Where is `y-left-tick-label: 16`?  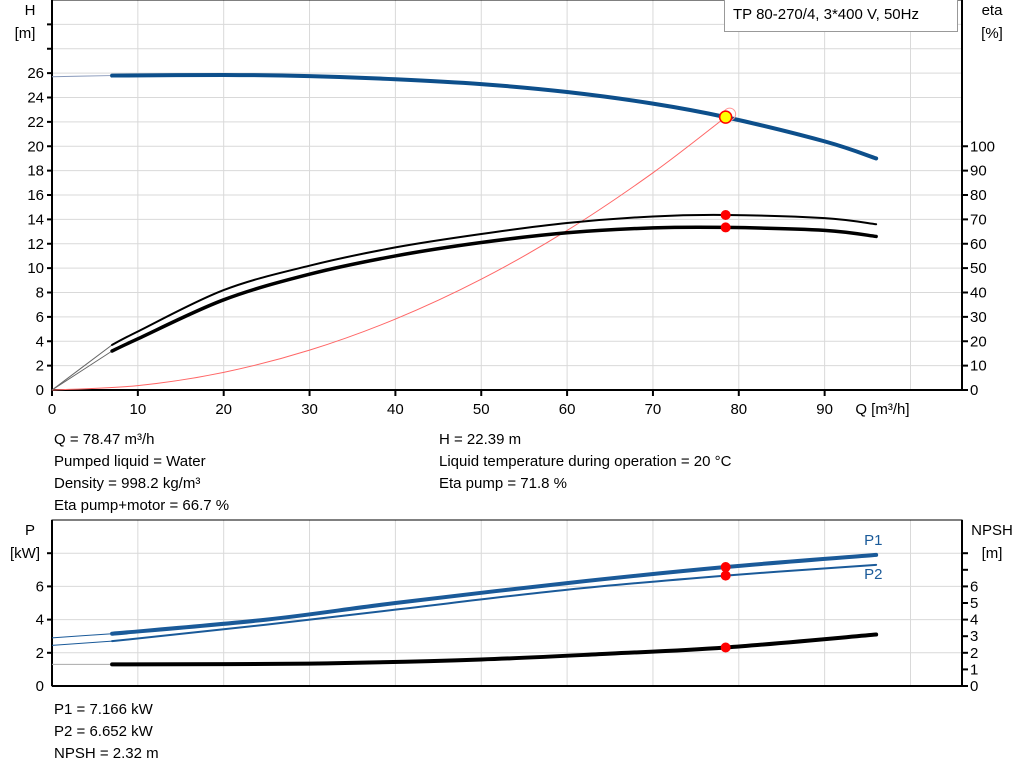
y-left-tick-label: 16 is located at coordinates (35, 195).